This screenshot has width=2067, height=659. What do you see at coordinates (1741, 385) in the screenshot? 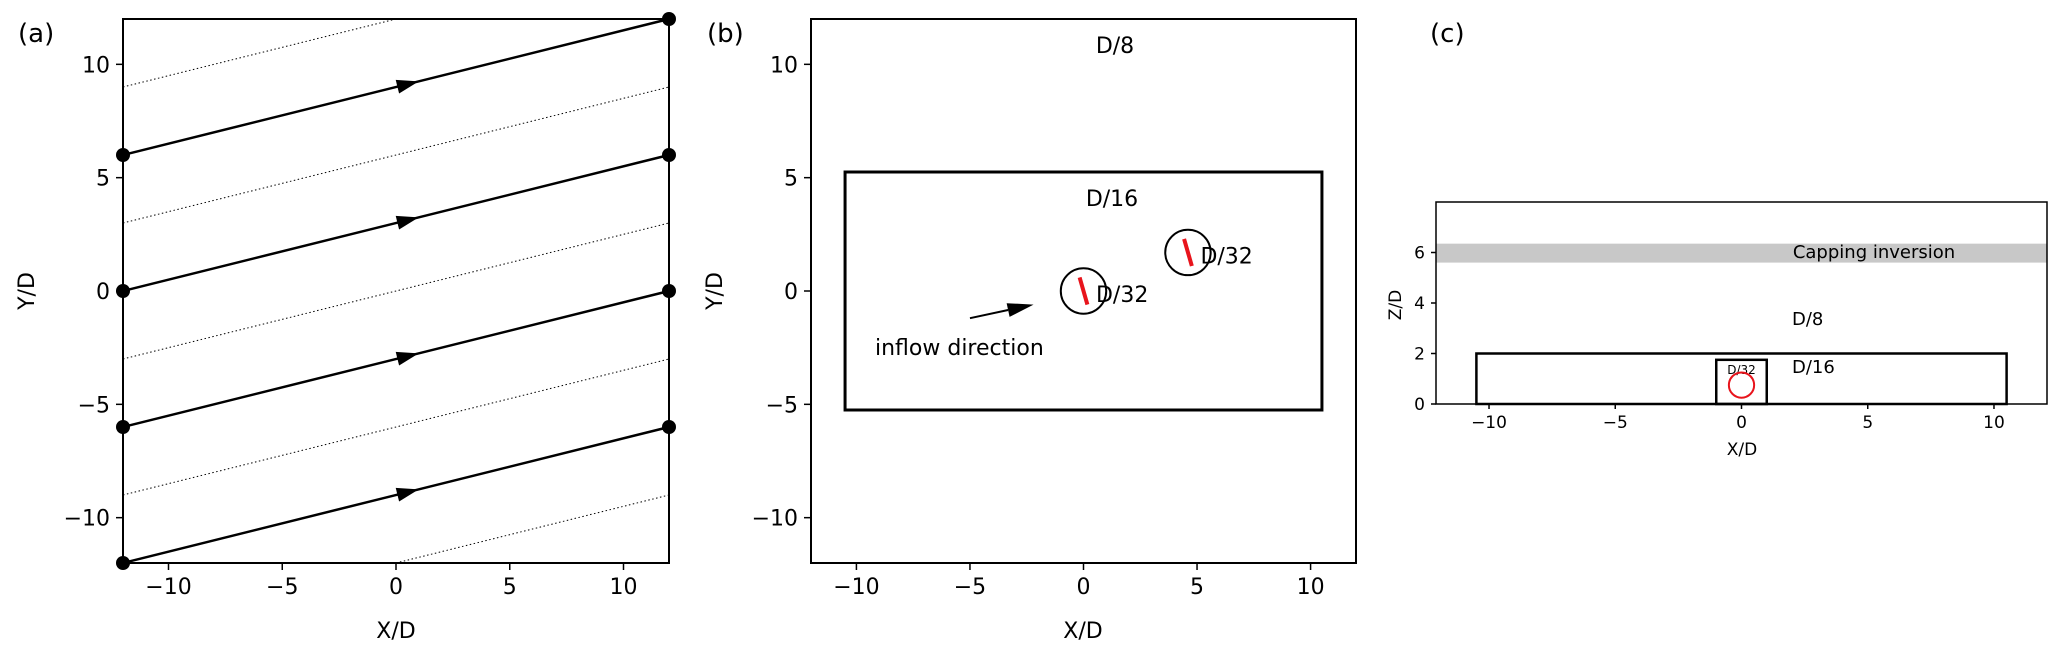
I see `panel-c-rotor-circle` at bounding box center [1741, 385].